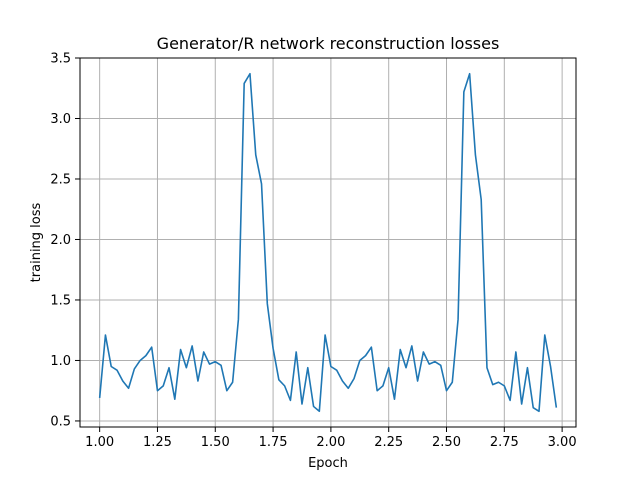 The height and width of the screenshot is (480, 640). What do you see at coordinates (562, 442) in the screenshot?
I see `x-tick-label: 3.00` at bounding box center [562, 442].